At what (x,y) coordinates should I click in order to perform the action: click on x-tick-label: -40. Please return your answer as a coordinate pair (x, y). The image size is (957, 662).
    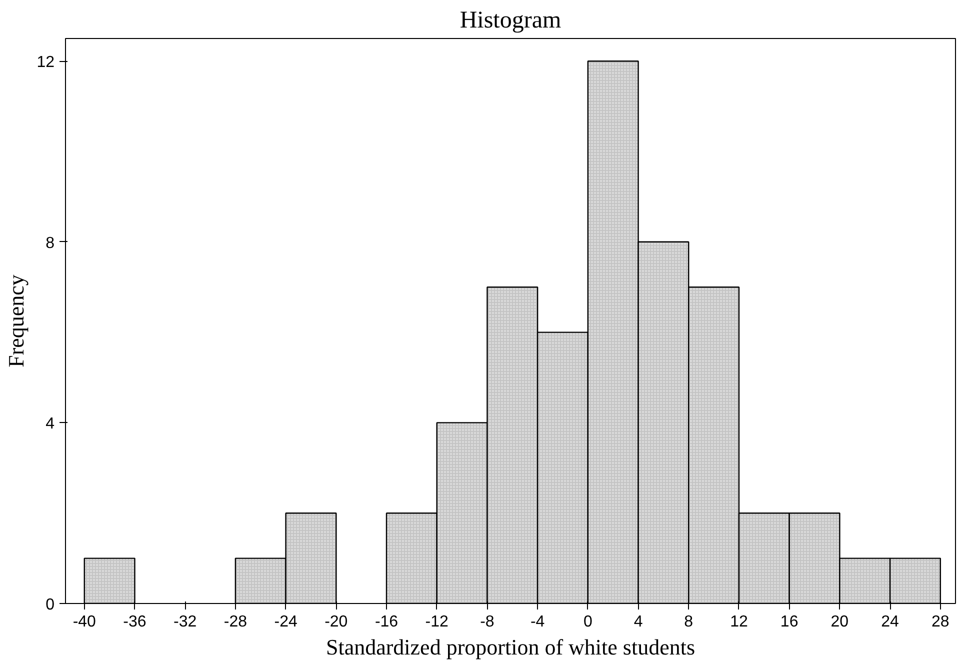
    Looking at the image, I should click on (84, 622).